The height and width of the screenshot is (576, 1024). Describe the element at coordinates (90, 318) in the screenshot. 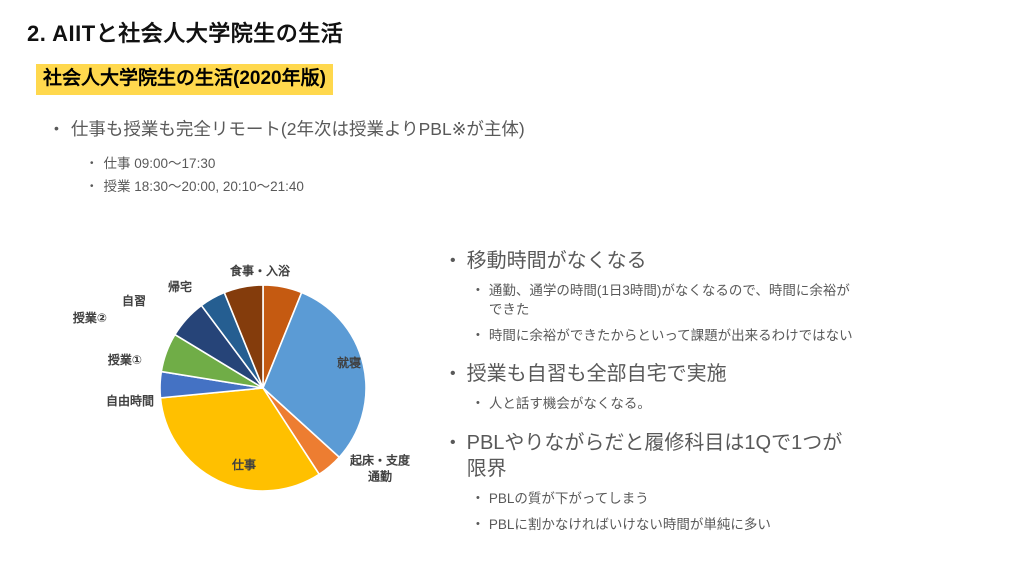

I see `pie-label-6: 授業②` at that location.